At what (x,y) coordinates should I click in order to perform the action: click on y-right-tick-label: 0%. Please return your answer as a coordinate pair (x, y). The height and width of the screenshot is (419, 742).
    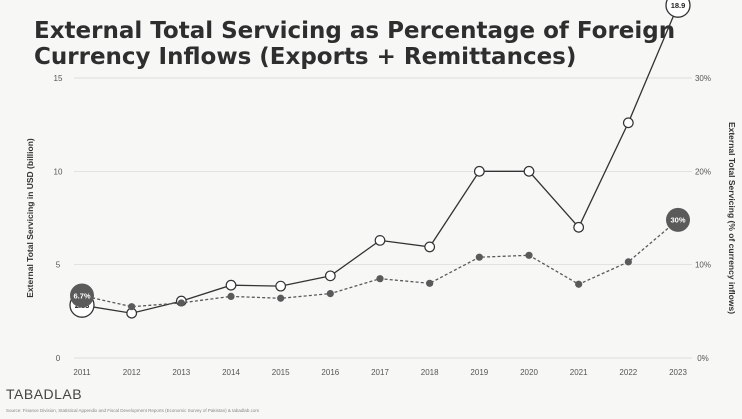
    Looking at the image, I should click on (703, 358).